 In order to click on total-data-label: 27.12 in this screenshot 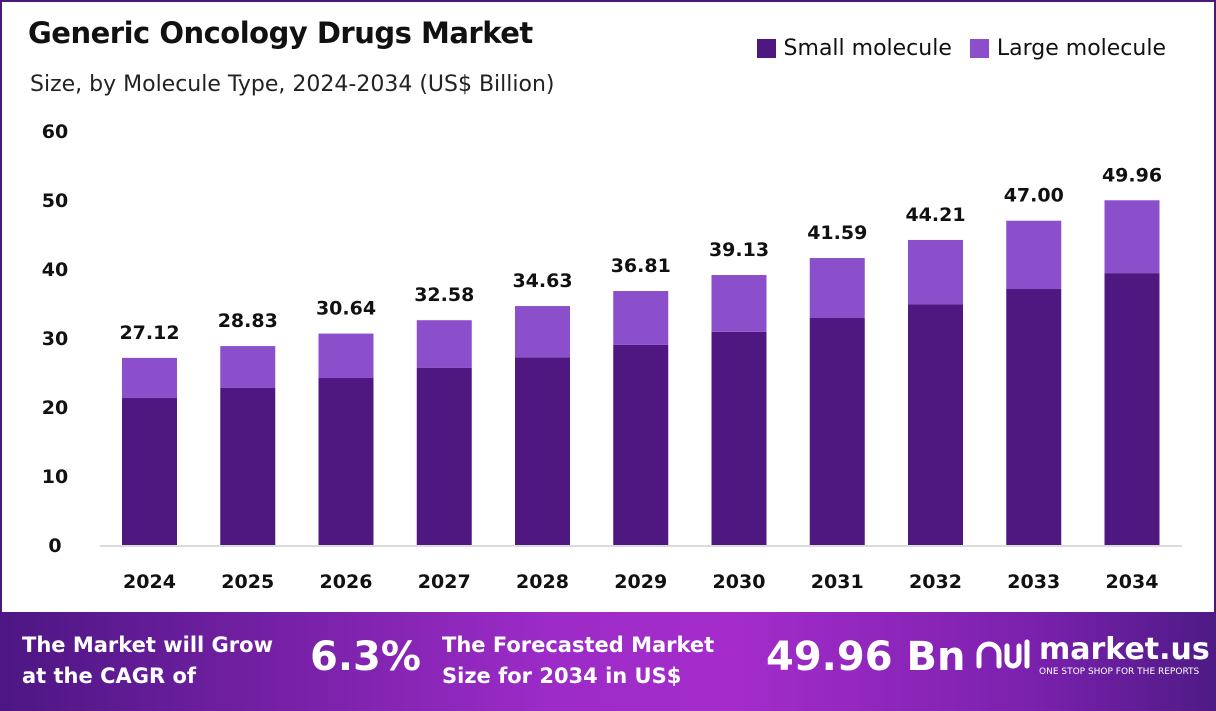, I will do `click(149, 333)`.